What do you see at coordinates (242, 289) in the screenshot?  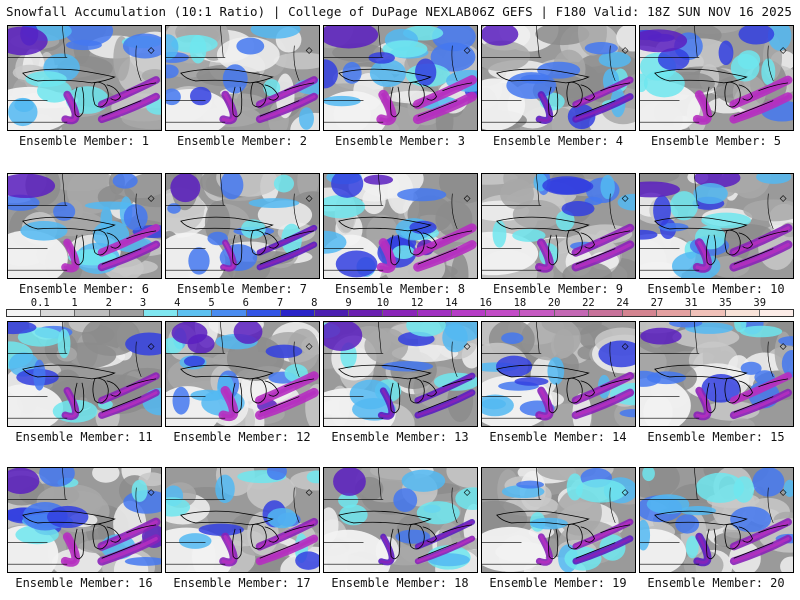 I see `ensemble-member-label: Ensemble Member: 7` at bounding box center [242, 289].